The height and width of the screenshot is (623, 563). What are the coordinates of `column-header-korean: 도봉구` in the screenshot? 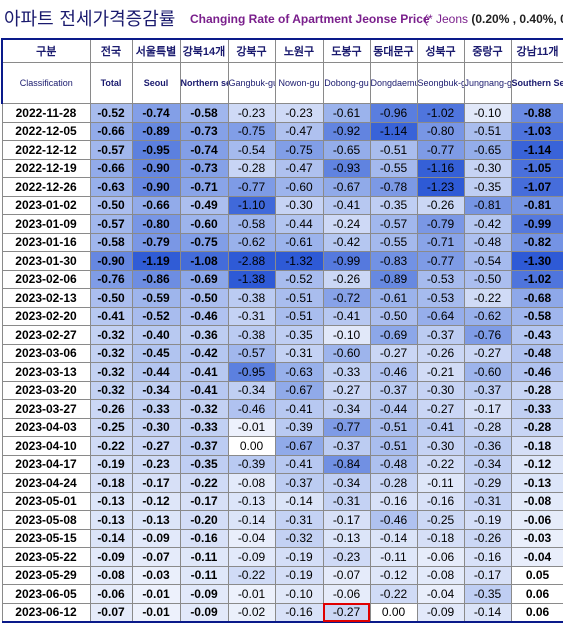 It's located at (346, 50).